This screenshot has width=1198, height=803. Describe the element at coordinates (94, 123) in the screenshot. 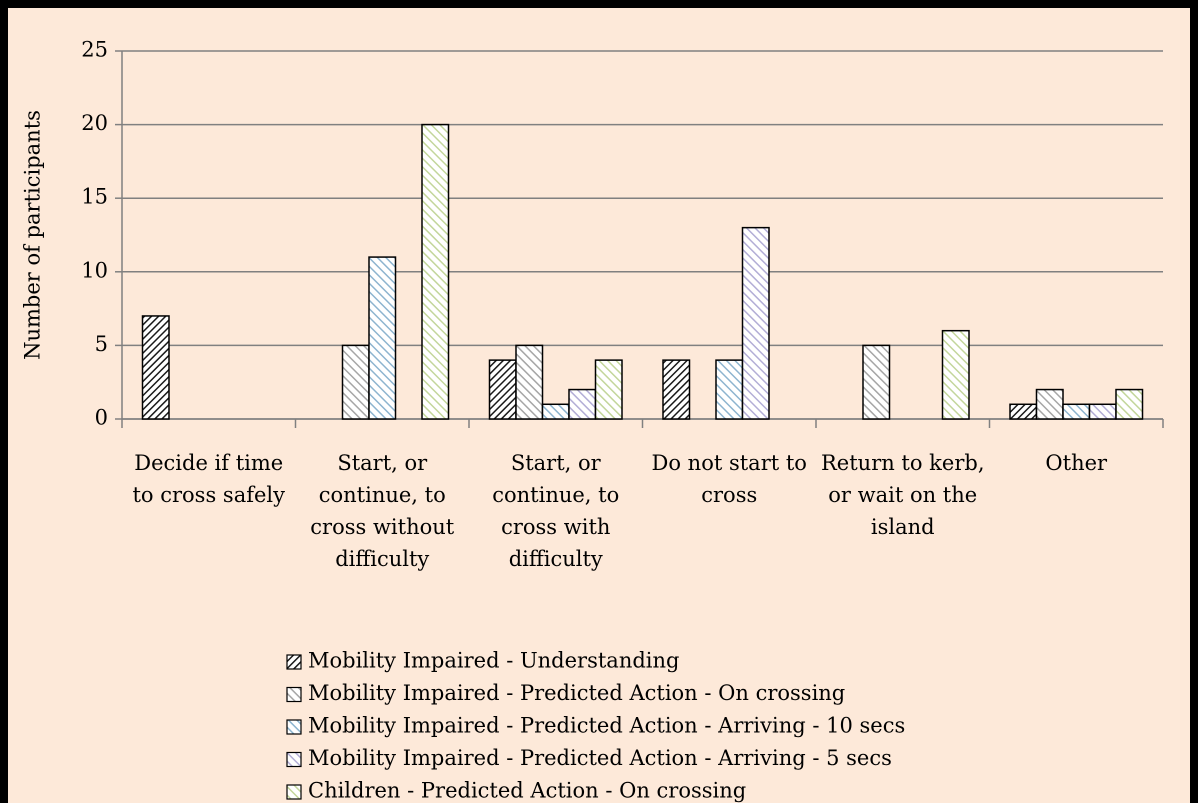

I see `y-tick-label: 20` at that location.